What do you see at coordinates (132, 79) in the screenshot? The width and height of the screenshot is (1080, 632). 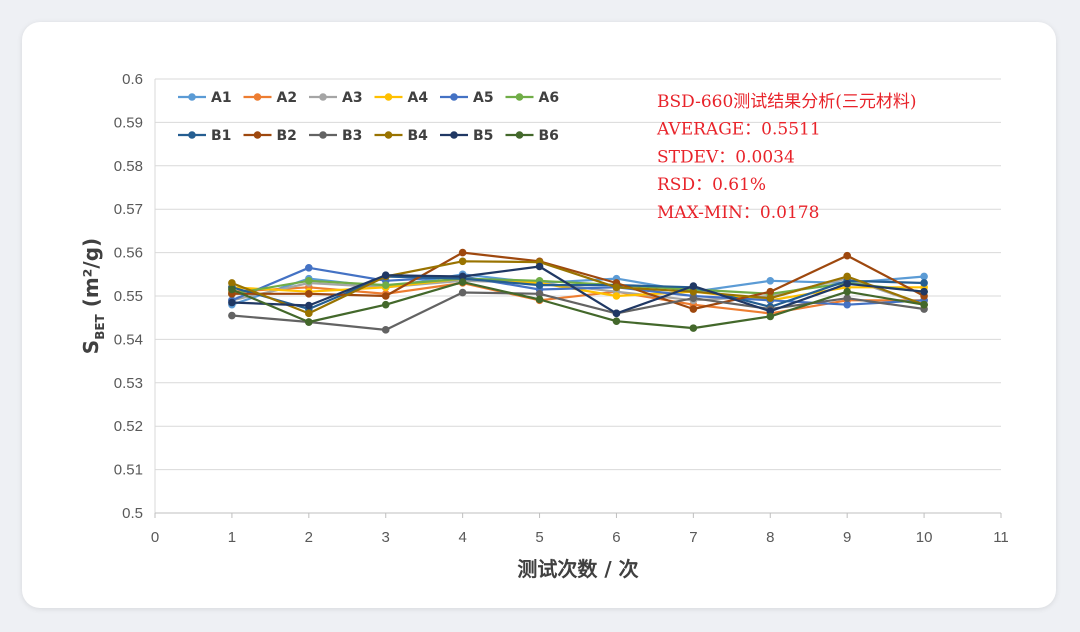 I see `y-tick-label: 0.6` at bounding box center [132, 79].